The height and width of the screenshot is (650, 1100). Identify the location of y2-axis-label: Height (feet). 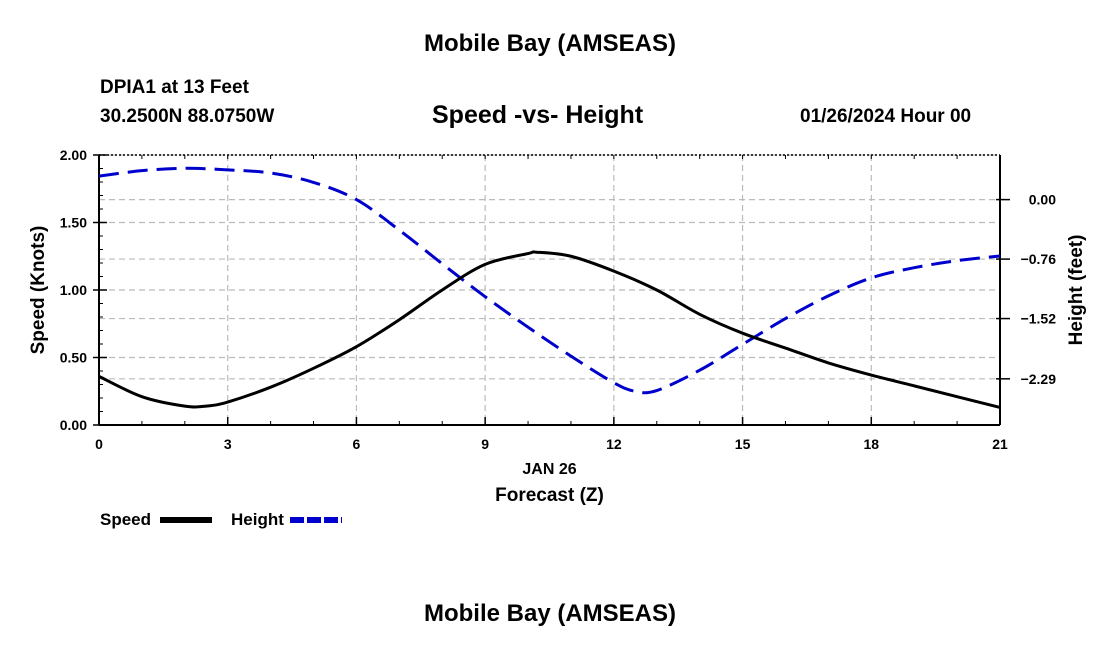
(1076, 290).